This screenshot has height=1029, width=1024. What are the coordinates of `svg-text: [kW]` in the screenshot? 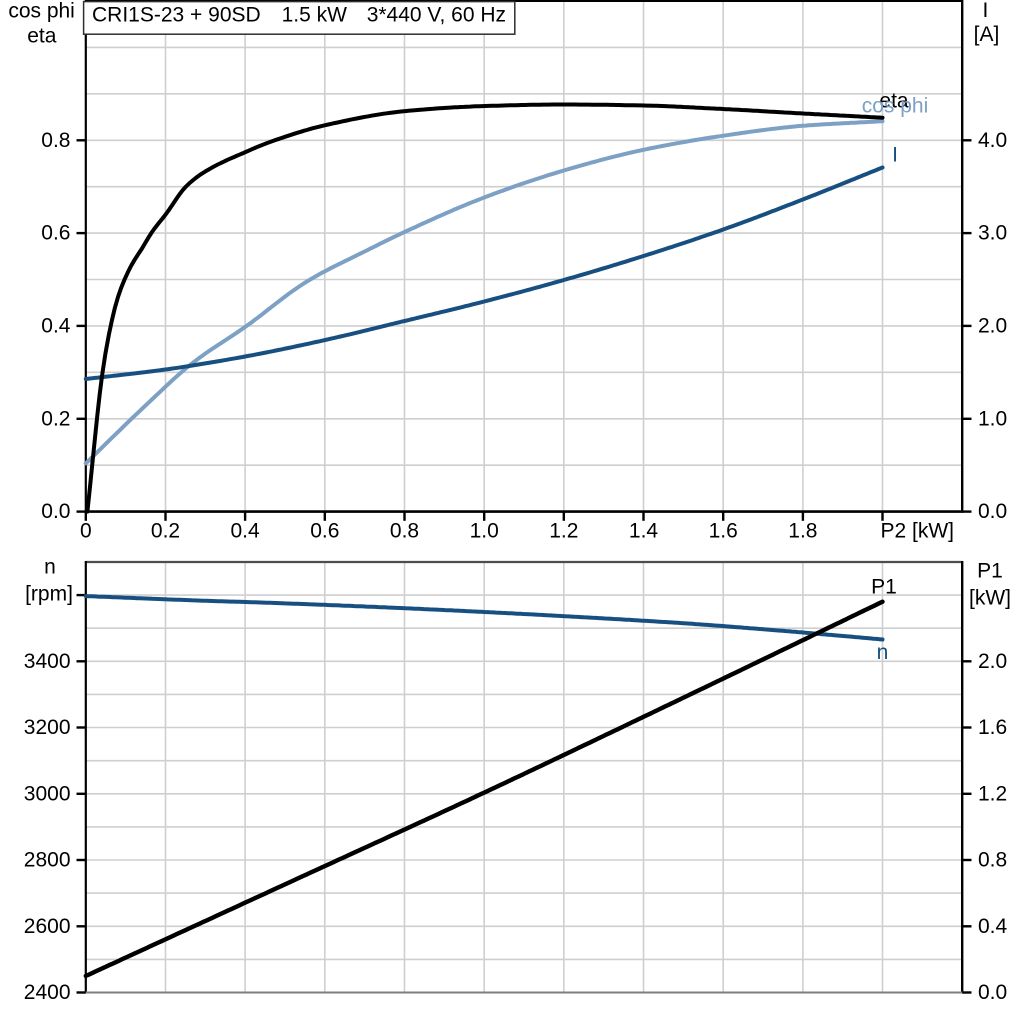 It's located at (990, 598).